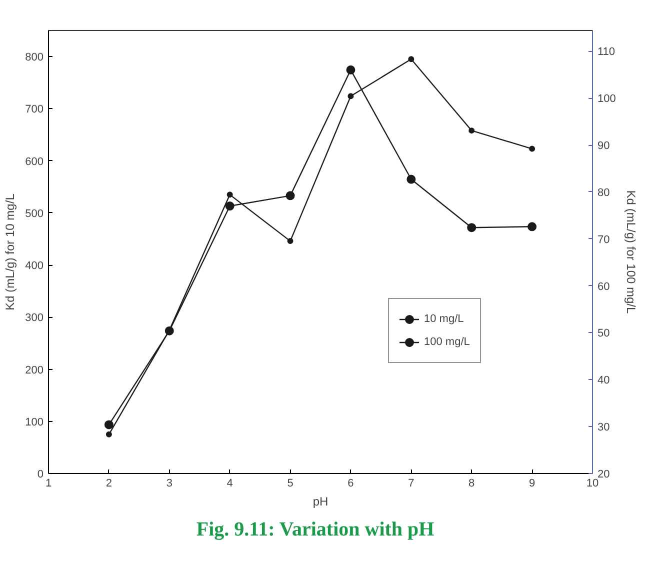  I want to click on x-tick-label: 6, so click(351, 484).